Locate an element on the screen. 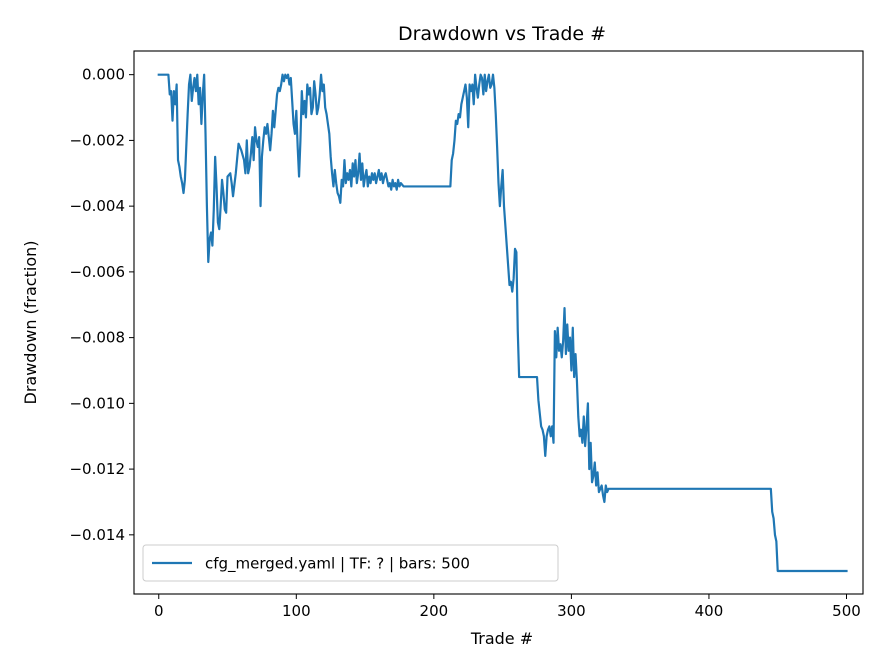  legend: cfg_merged.yaml | TF: ? | bars: 500 is located at coordinates (350, 563).